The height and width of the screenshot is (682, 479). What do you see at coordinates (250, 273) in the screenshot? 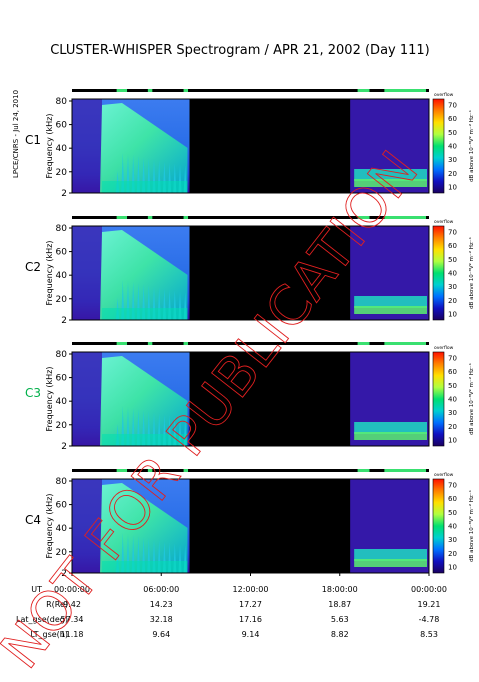
I see `axes-frame` at bounding box center [250, 273].